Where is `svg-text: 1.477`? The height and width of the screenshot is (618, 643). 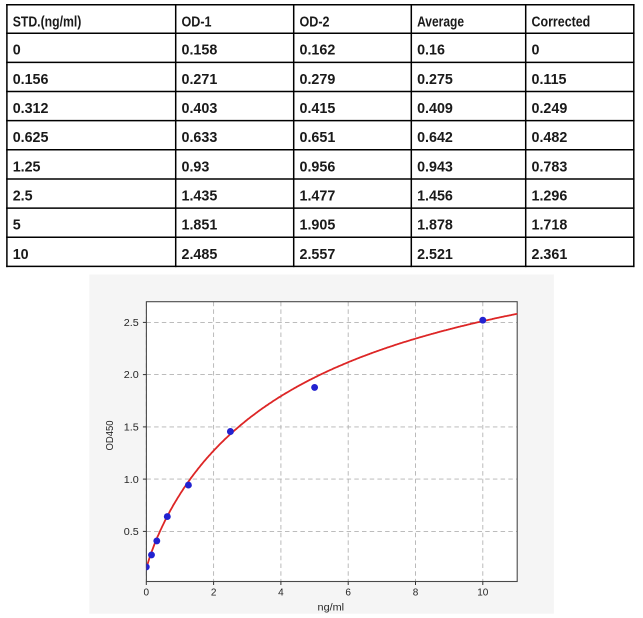 svg-text: 1.477 is located at coordinates (318, 196).